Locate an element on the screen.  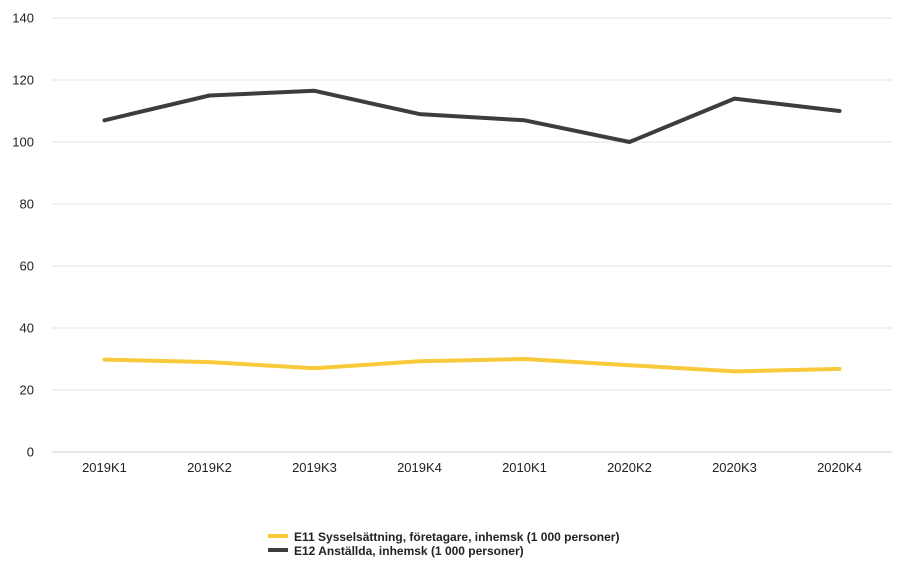
y-tick-label: 40 is located at coordinates (27, 328).